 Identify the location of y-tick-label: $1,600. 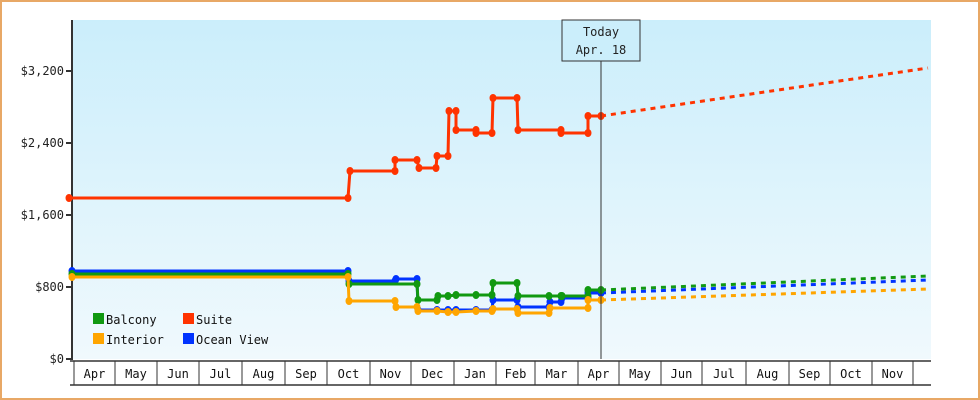
(42, 215).